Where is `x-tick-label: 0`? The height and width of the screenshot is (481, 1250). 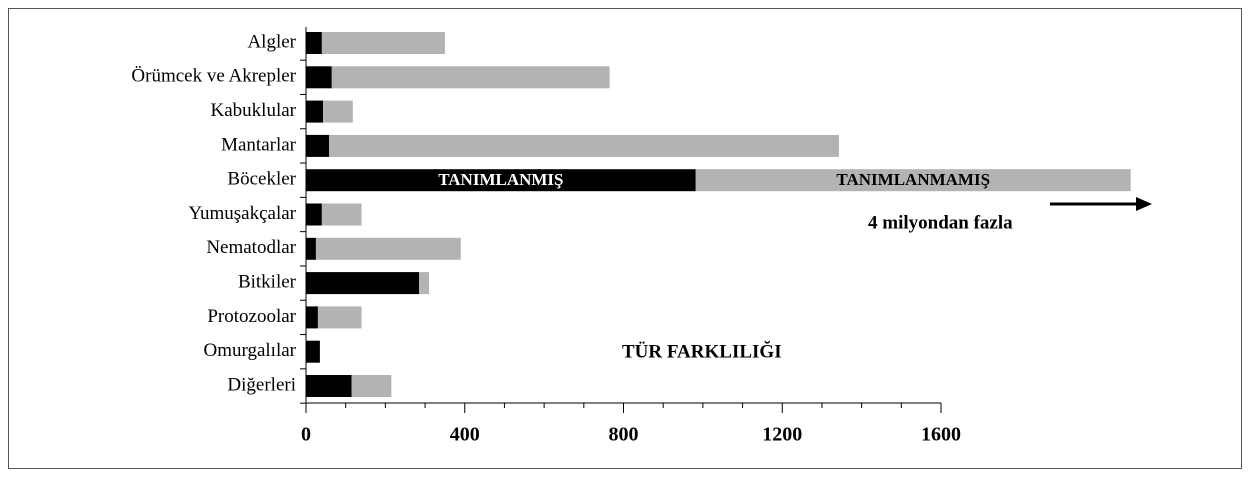
x-tick-label: 0 is located at coordinates (306, 435).